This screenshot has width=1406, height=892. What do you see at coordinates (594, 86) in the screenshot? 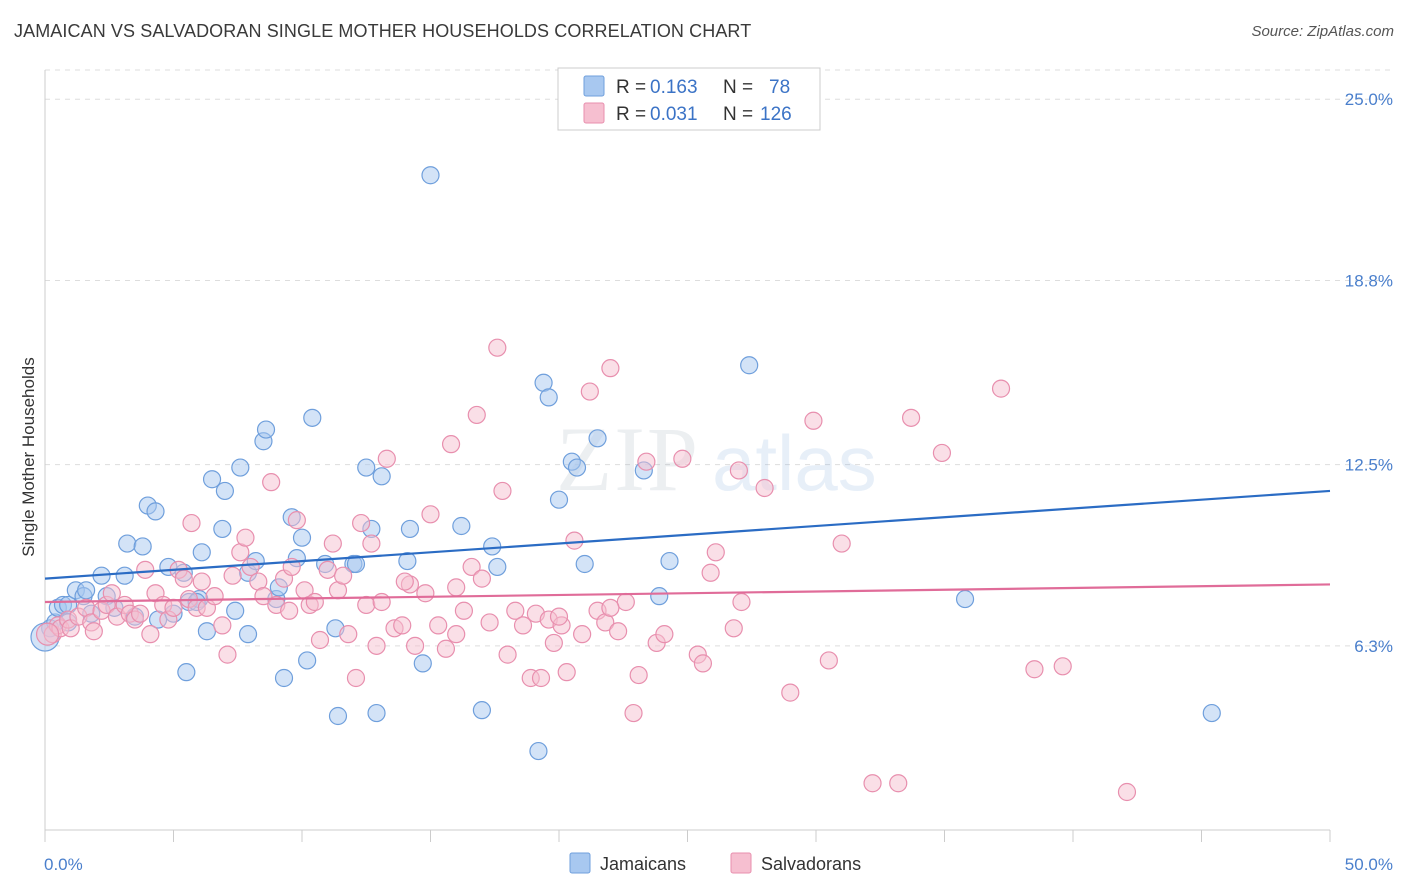
I see `stats-legend-swatch-jamaicans` at bounding box center [594, 86].